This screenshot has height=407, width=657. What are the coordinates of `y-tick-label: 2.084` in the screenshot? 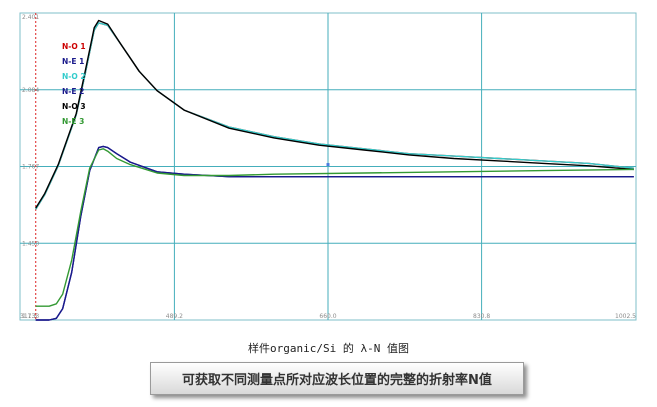 It's located at (30, 90).